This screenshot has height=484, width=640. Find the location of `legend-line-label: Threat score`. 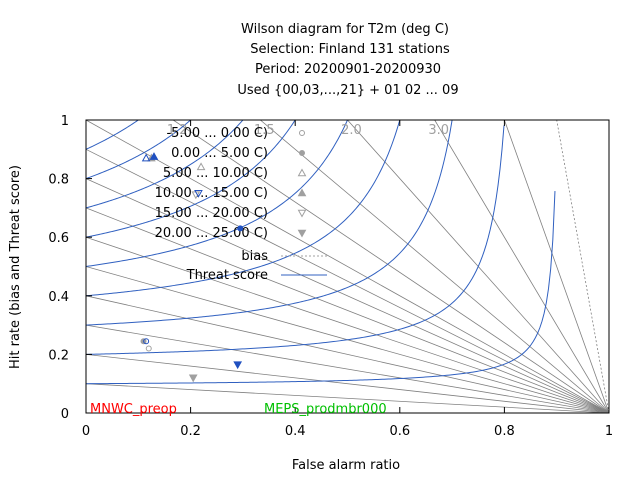

legend-line-label: Threat score is located at coordinates (227, 275).